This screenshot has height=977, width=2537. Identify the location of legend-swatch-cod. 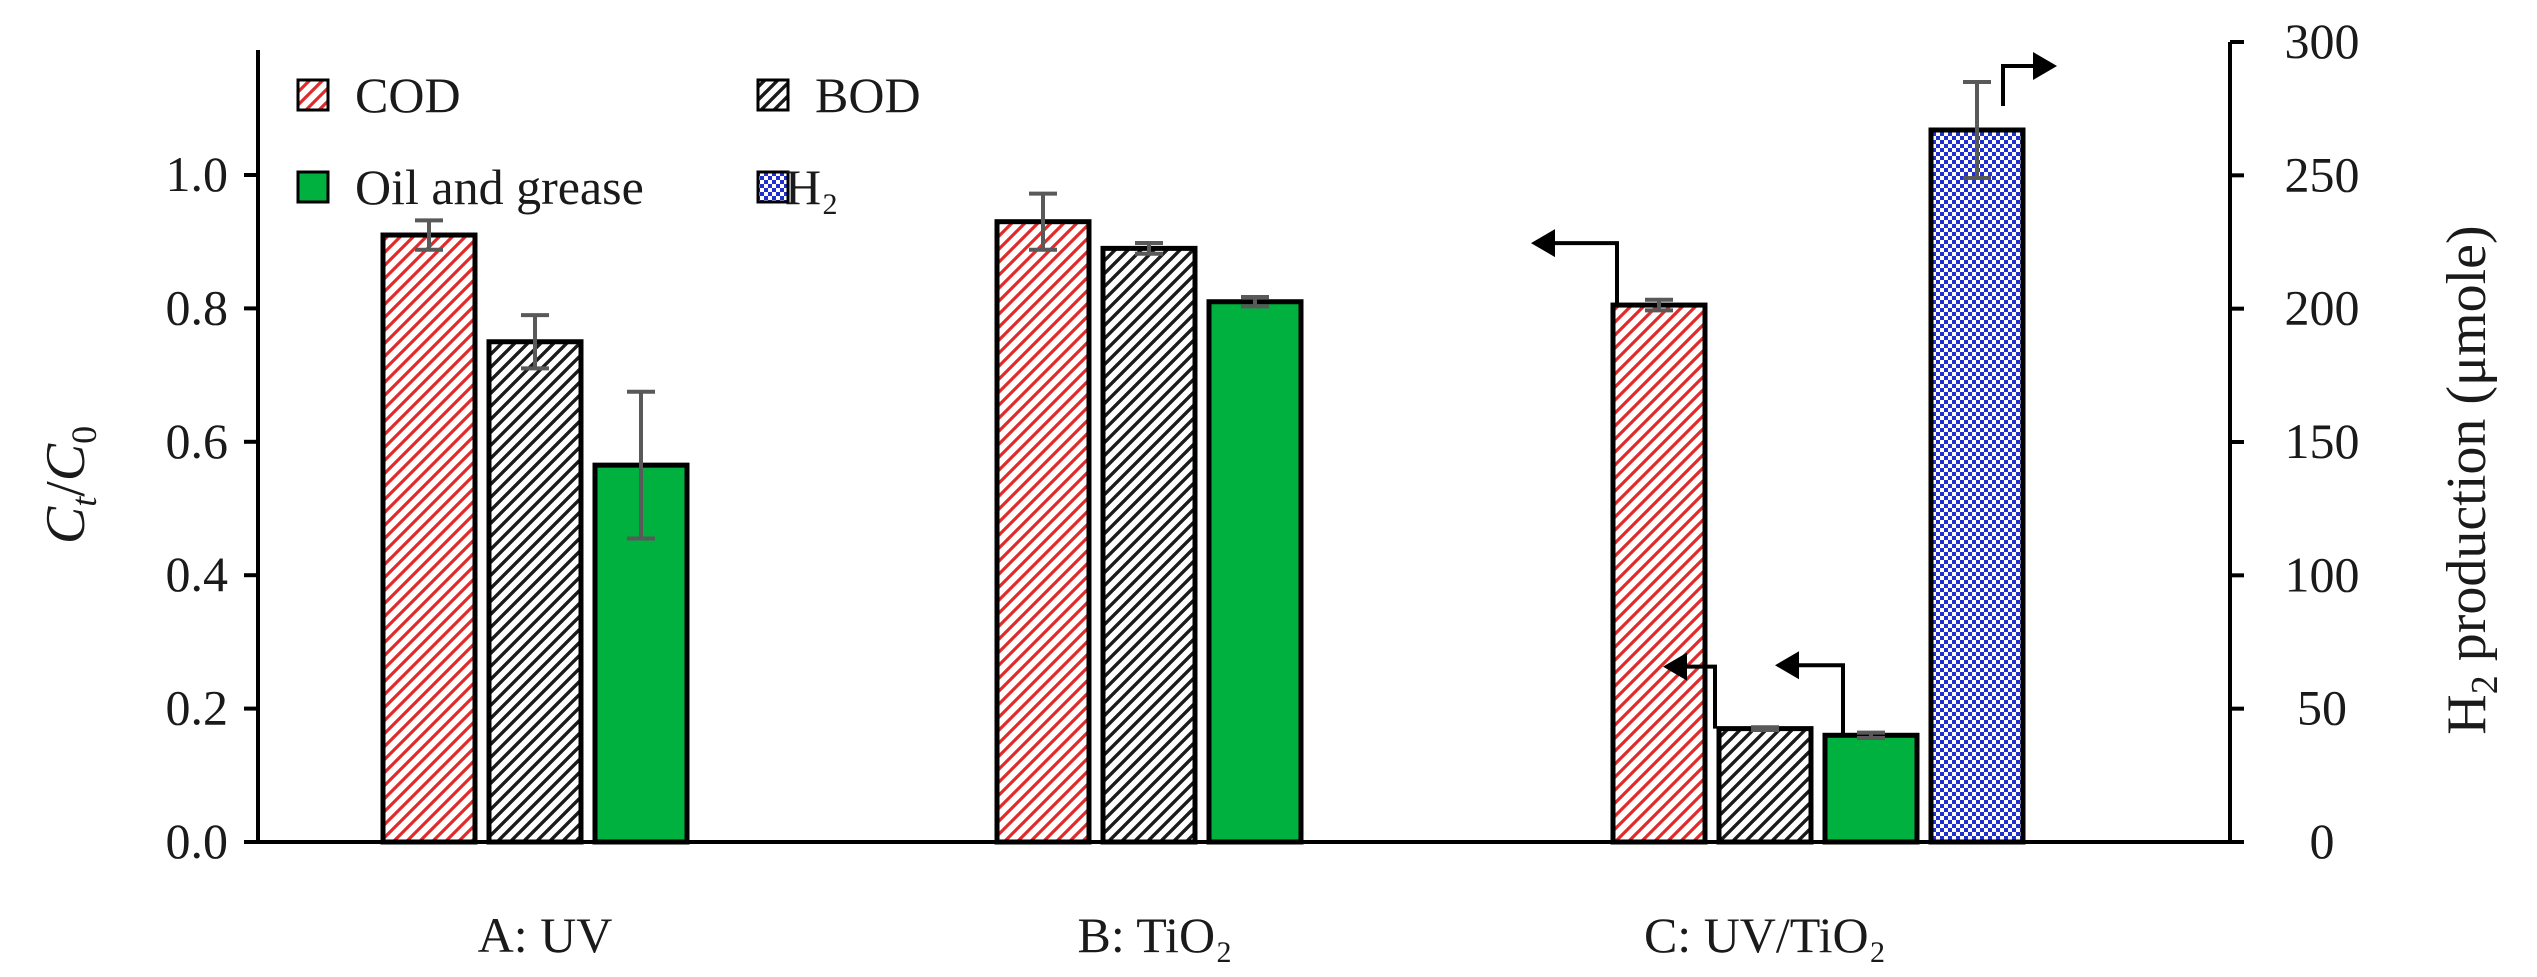
(313, 95).